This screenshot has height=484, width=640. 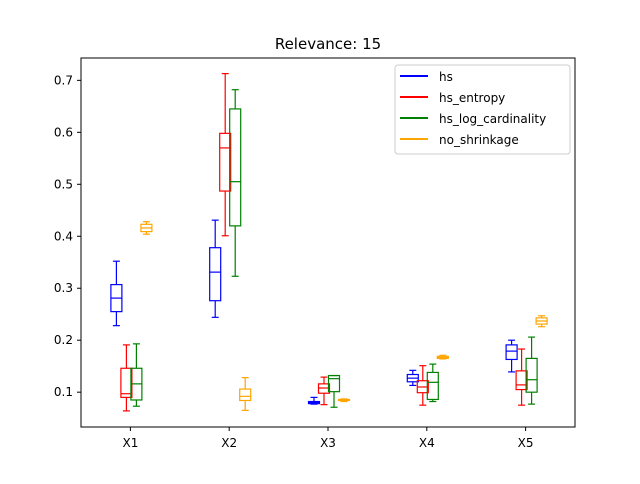 I want to click on box-hs-X5, so click(x=511, y=356).